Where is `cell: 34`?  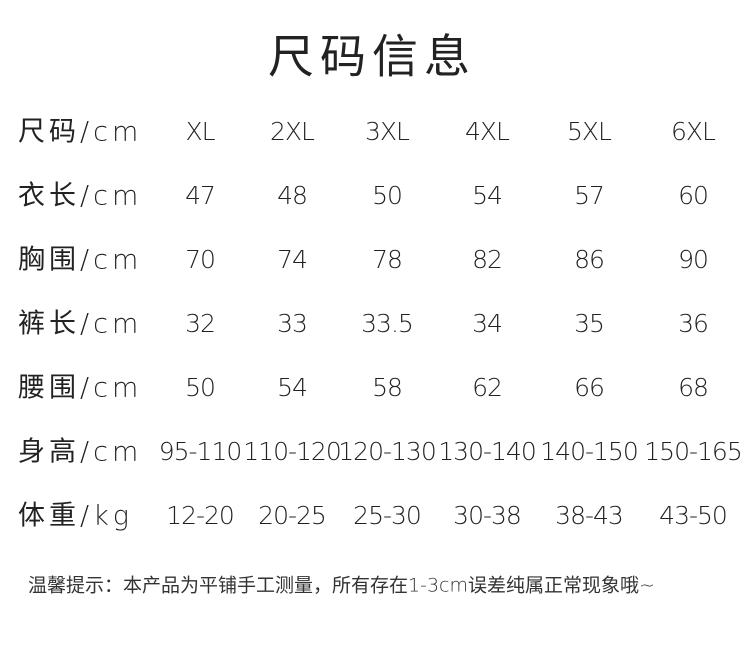 cell: 34 is located at coordinates (487, 323).